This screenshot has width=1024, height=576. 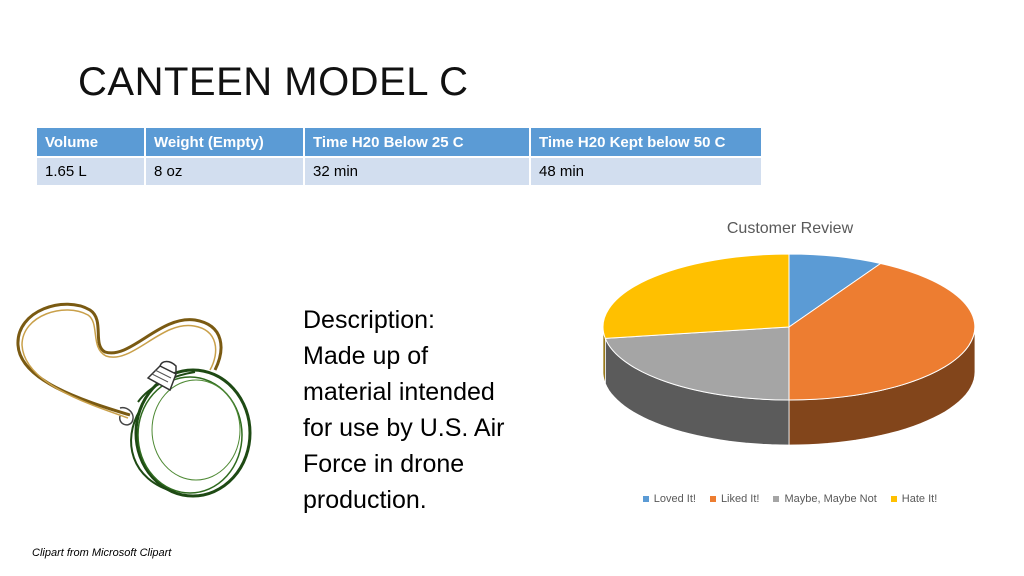 What do you see at coordinates (90, 142) in the screenshot?
I see `column-header-volume: Volume` at bounding box center [90, 142].